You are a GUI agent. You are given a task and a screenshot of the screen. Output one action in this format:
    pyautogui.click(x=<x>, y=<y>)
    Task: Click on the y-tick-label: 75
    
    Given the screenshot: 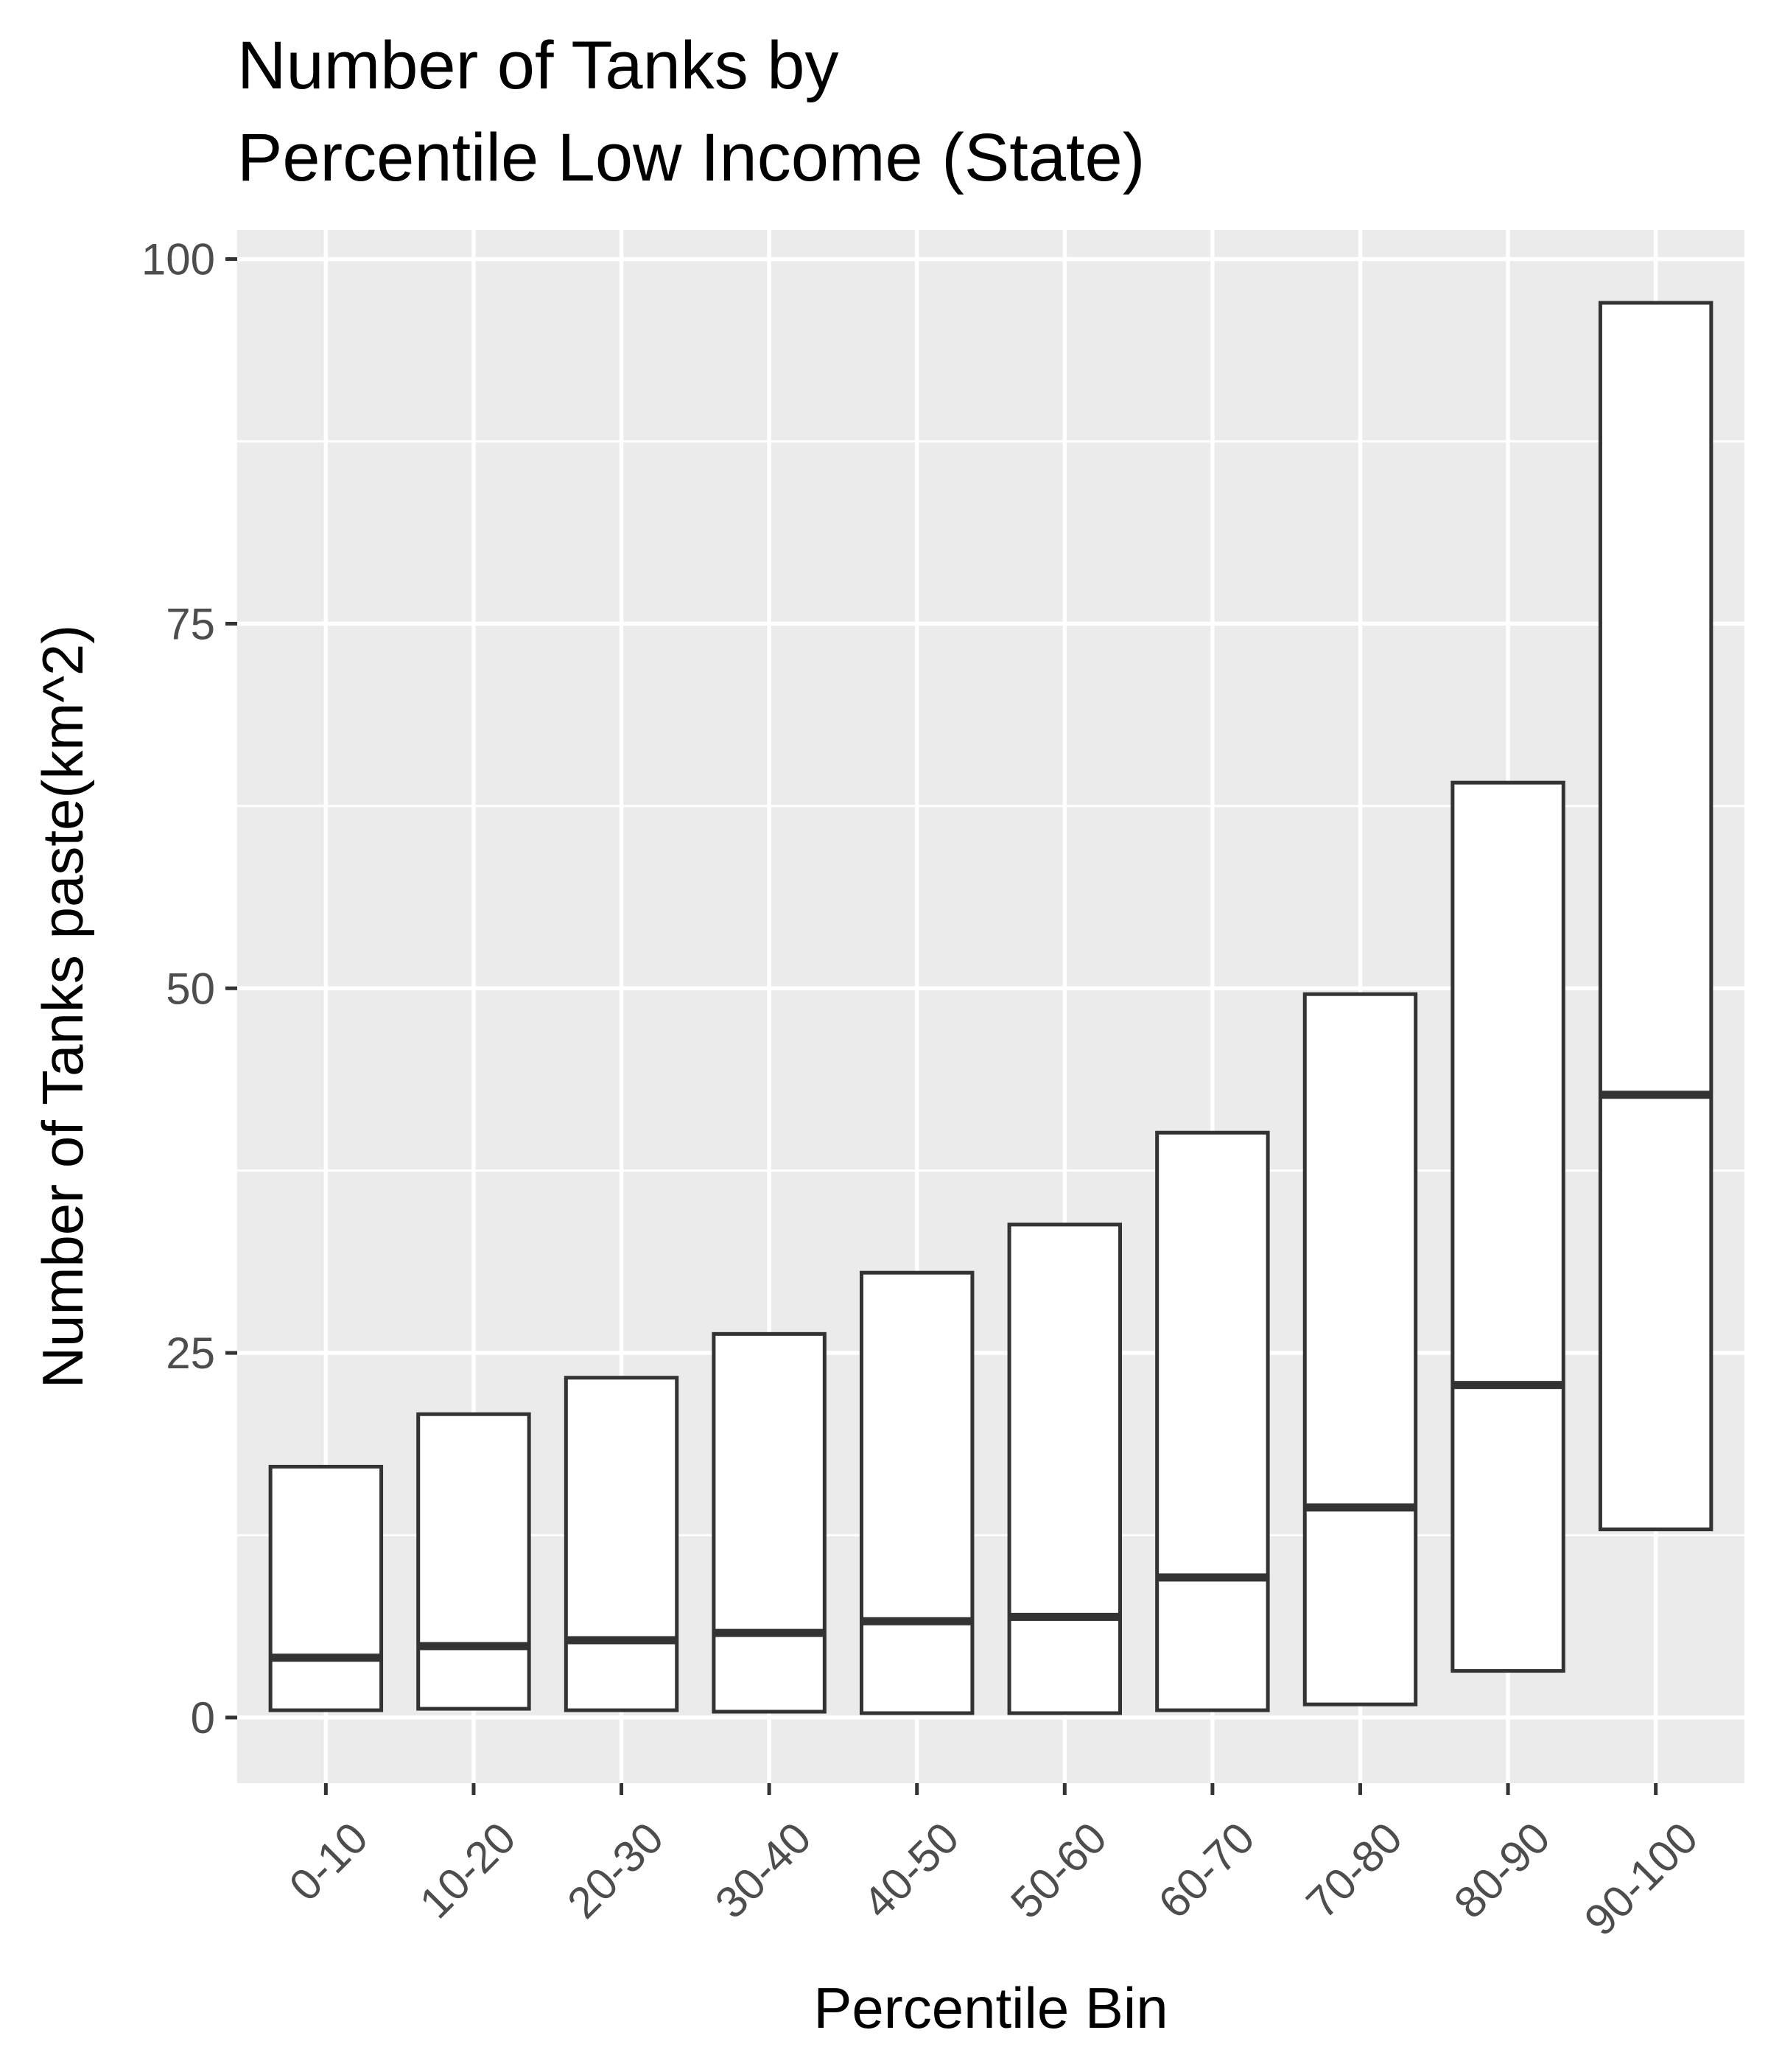 What is the action you would take?
    pyautogui.click(x=191, y=623)
    